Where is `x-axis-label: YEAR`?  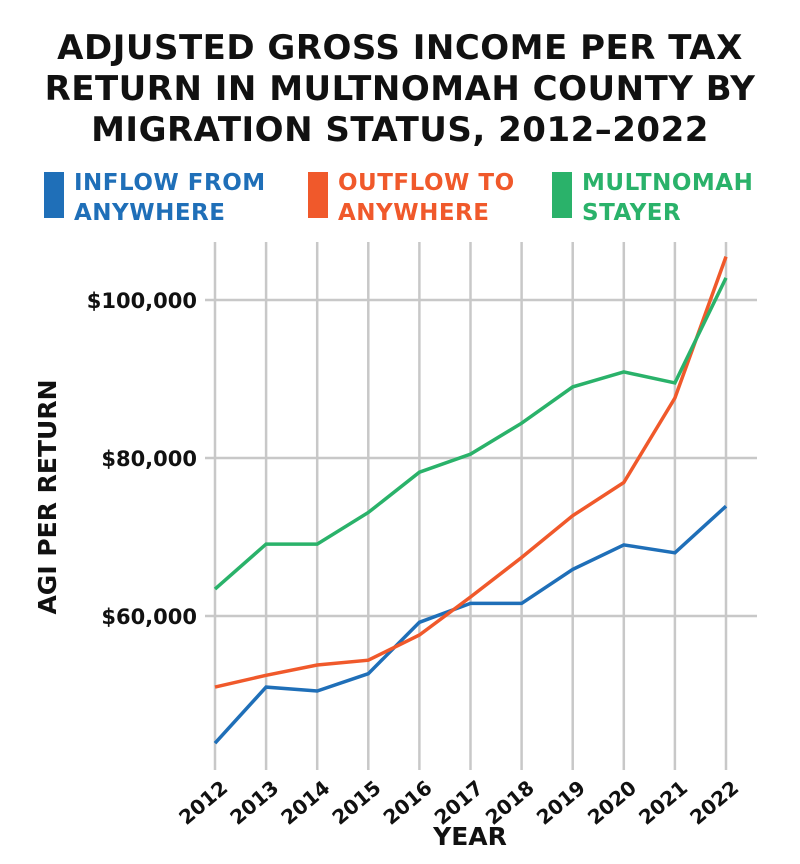
x-axis-label: YEAR is located at coordinates (469, 836).